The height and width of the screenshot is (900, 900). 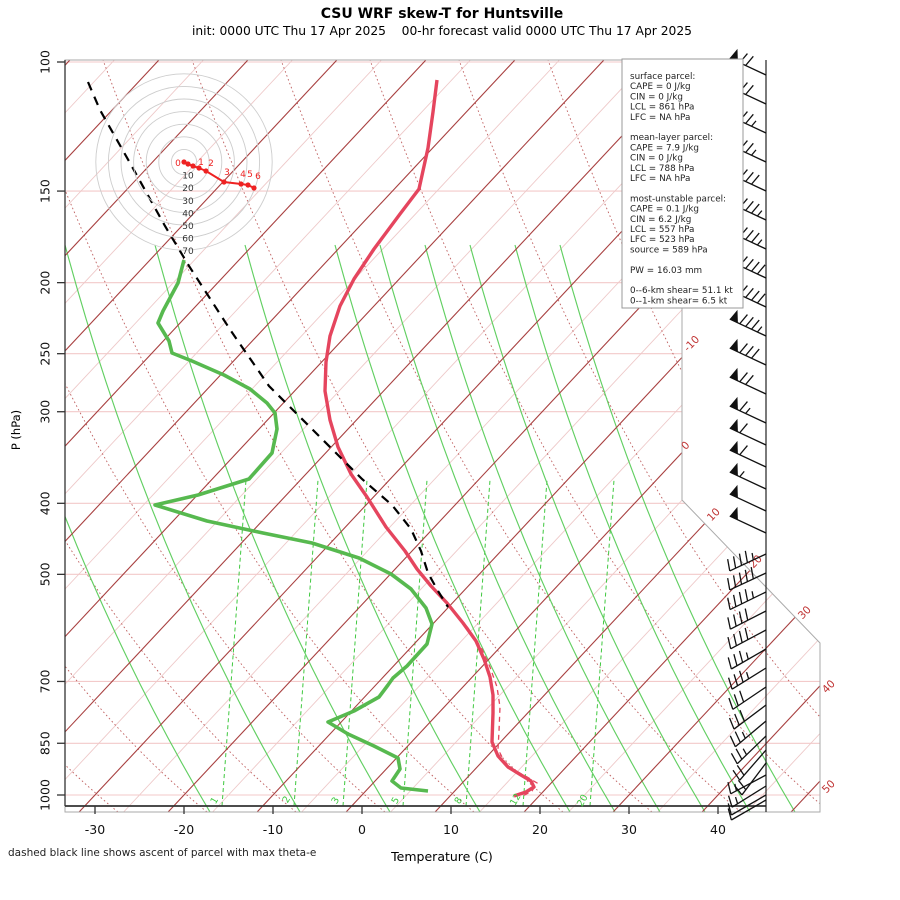 What do you see at coordinates (664, 148) in the screenshot?
I see `svg-text: CAPE = 7.9 J/kg` at bounding box center [664, 148].